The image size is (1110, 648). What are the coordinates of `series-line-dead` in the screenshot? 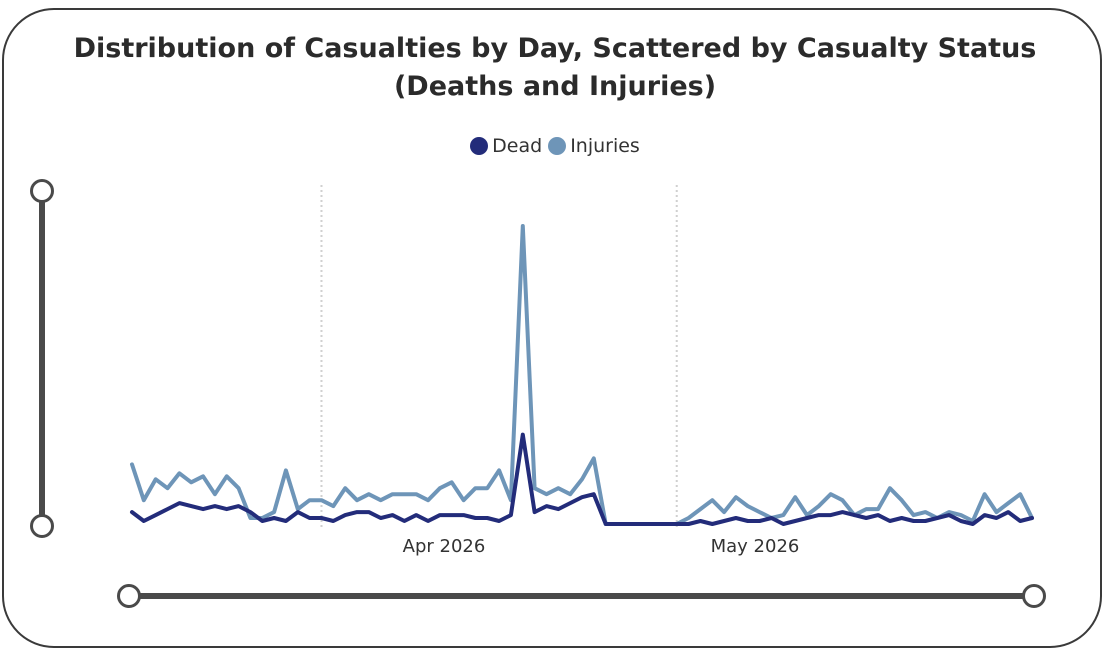 It's located at (582, 479).